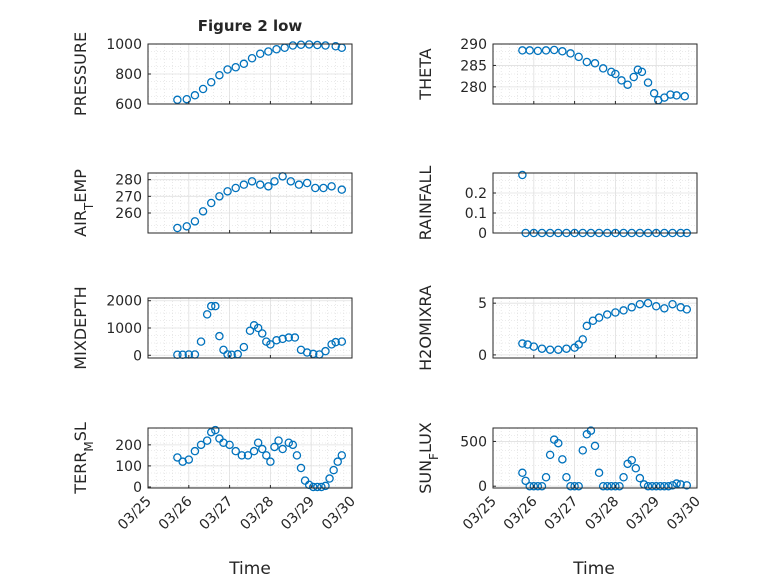  I want to click on subplot-theta: 280 285 290 THETA, so click(557, 71).